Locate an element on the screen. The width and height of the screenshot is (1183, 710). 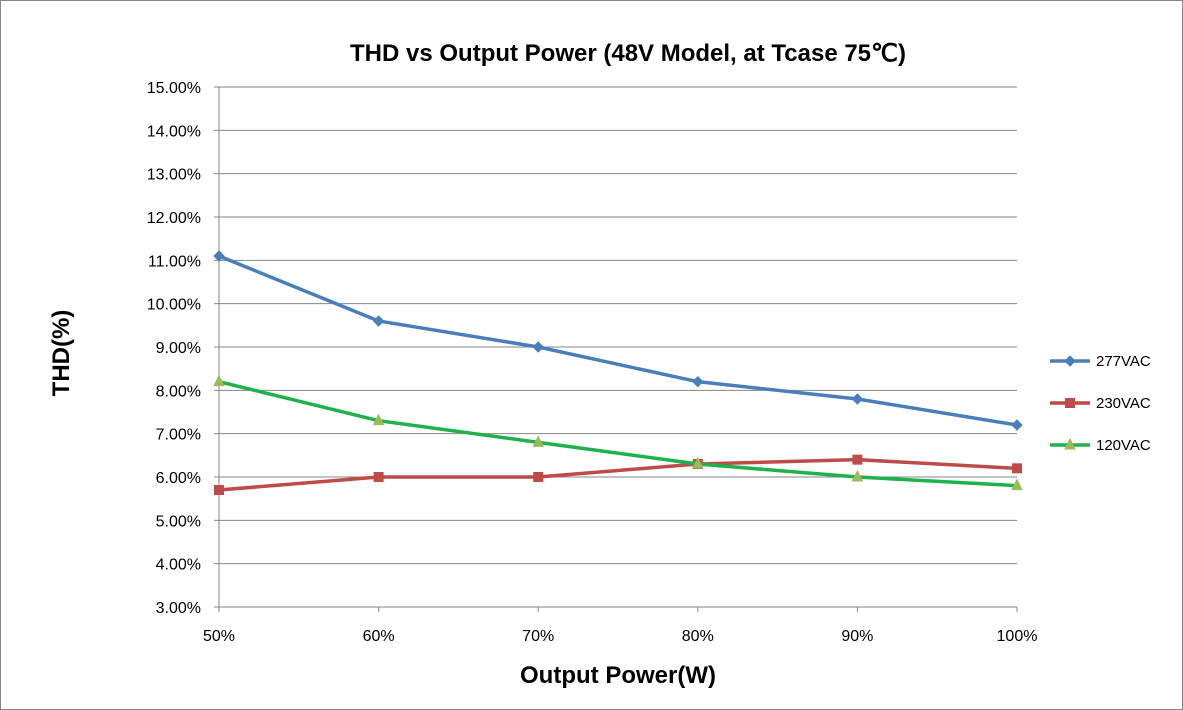
series-230VAC is located at coordinates (618, 474).